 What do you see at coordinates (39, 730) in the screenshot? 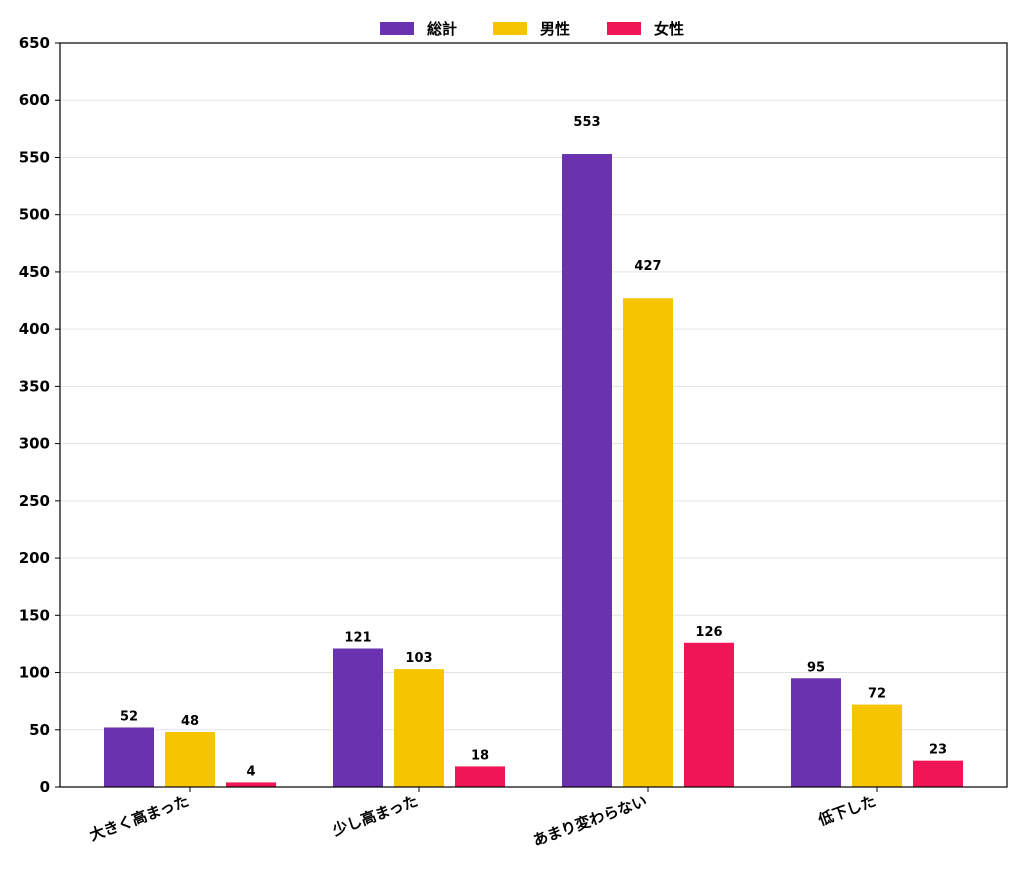
I see `y-tick-label: 50` at bounding box center [39, 730].